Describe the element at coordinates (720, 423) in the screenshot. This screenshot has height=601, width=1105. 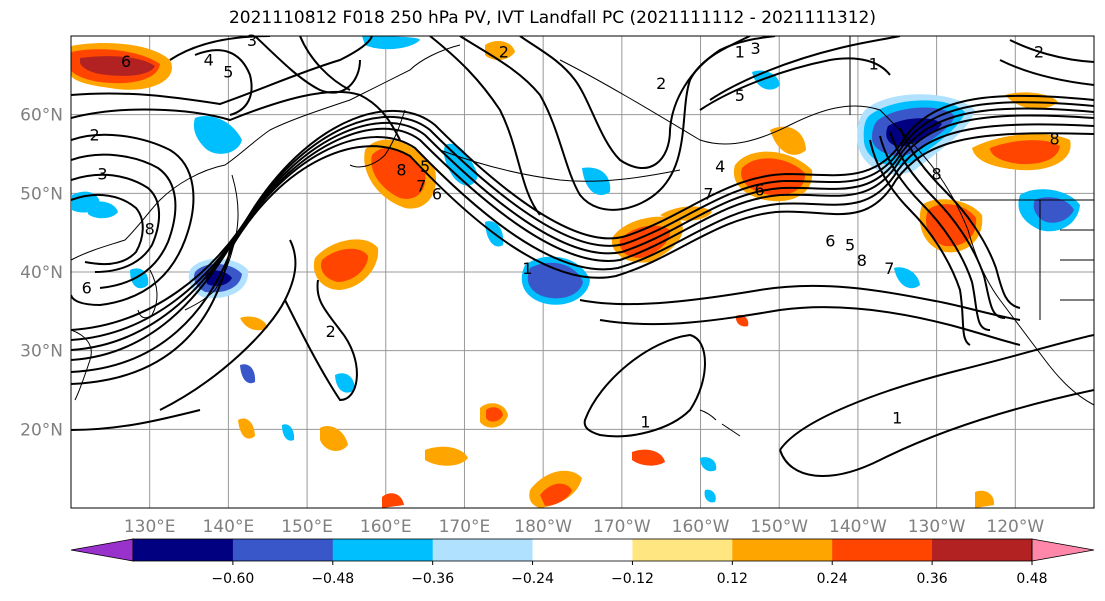
I see `coast-hawaii` at that location.